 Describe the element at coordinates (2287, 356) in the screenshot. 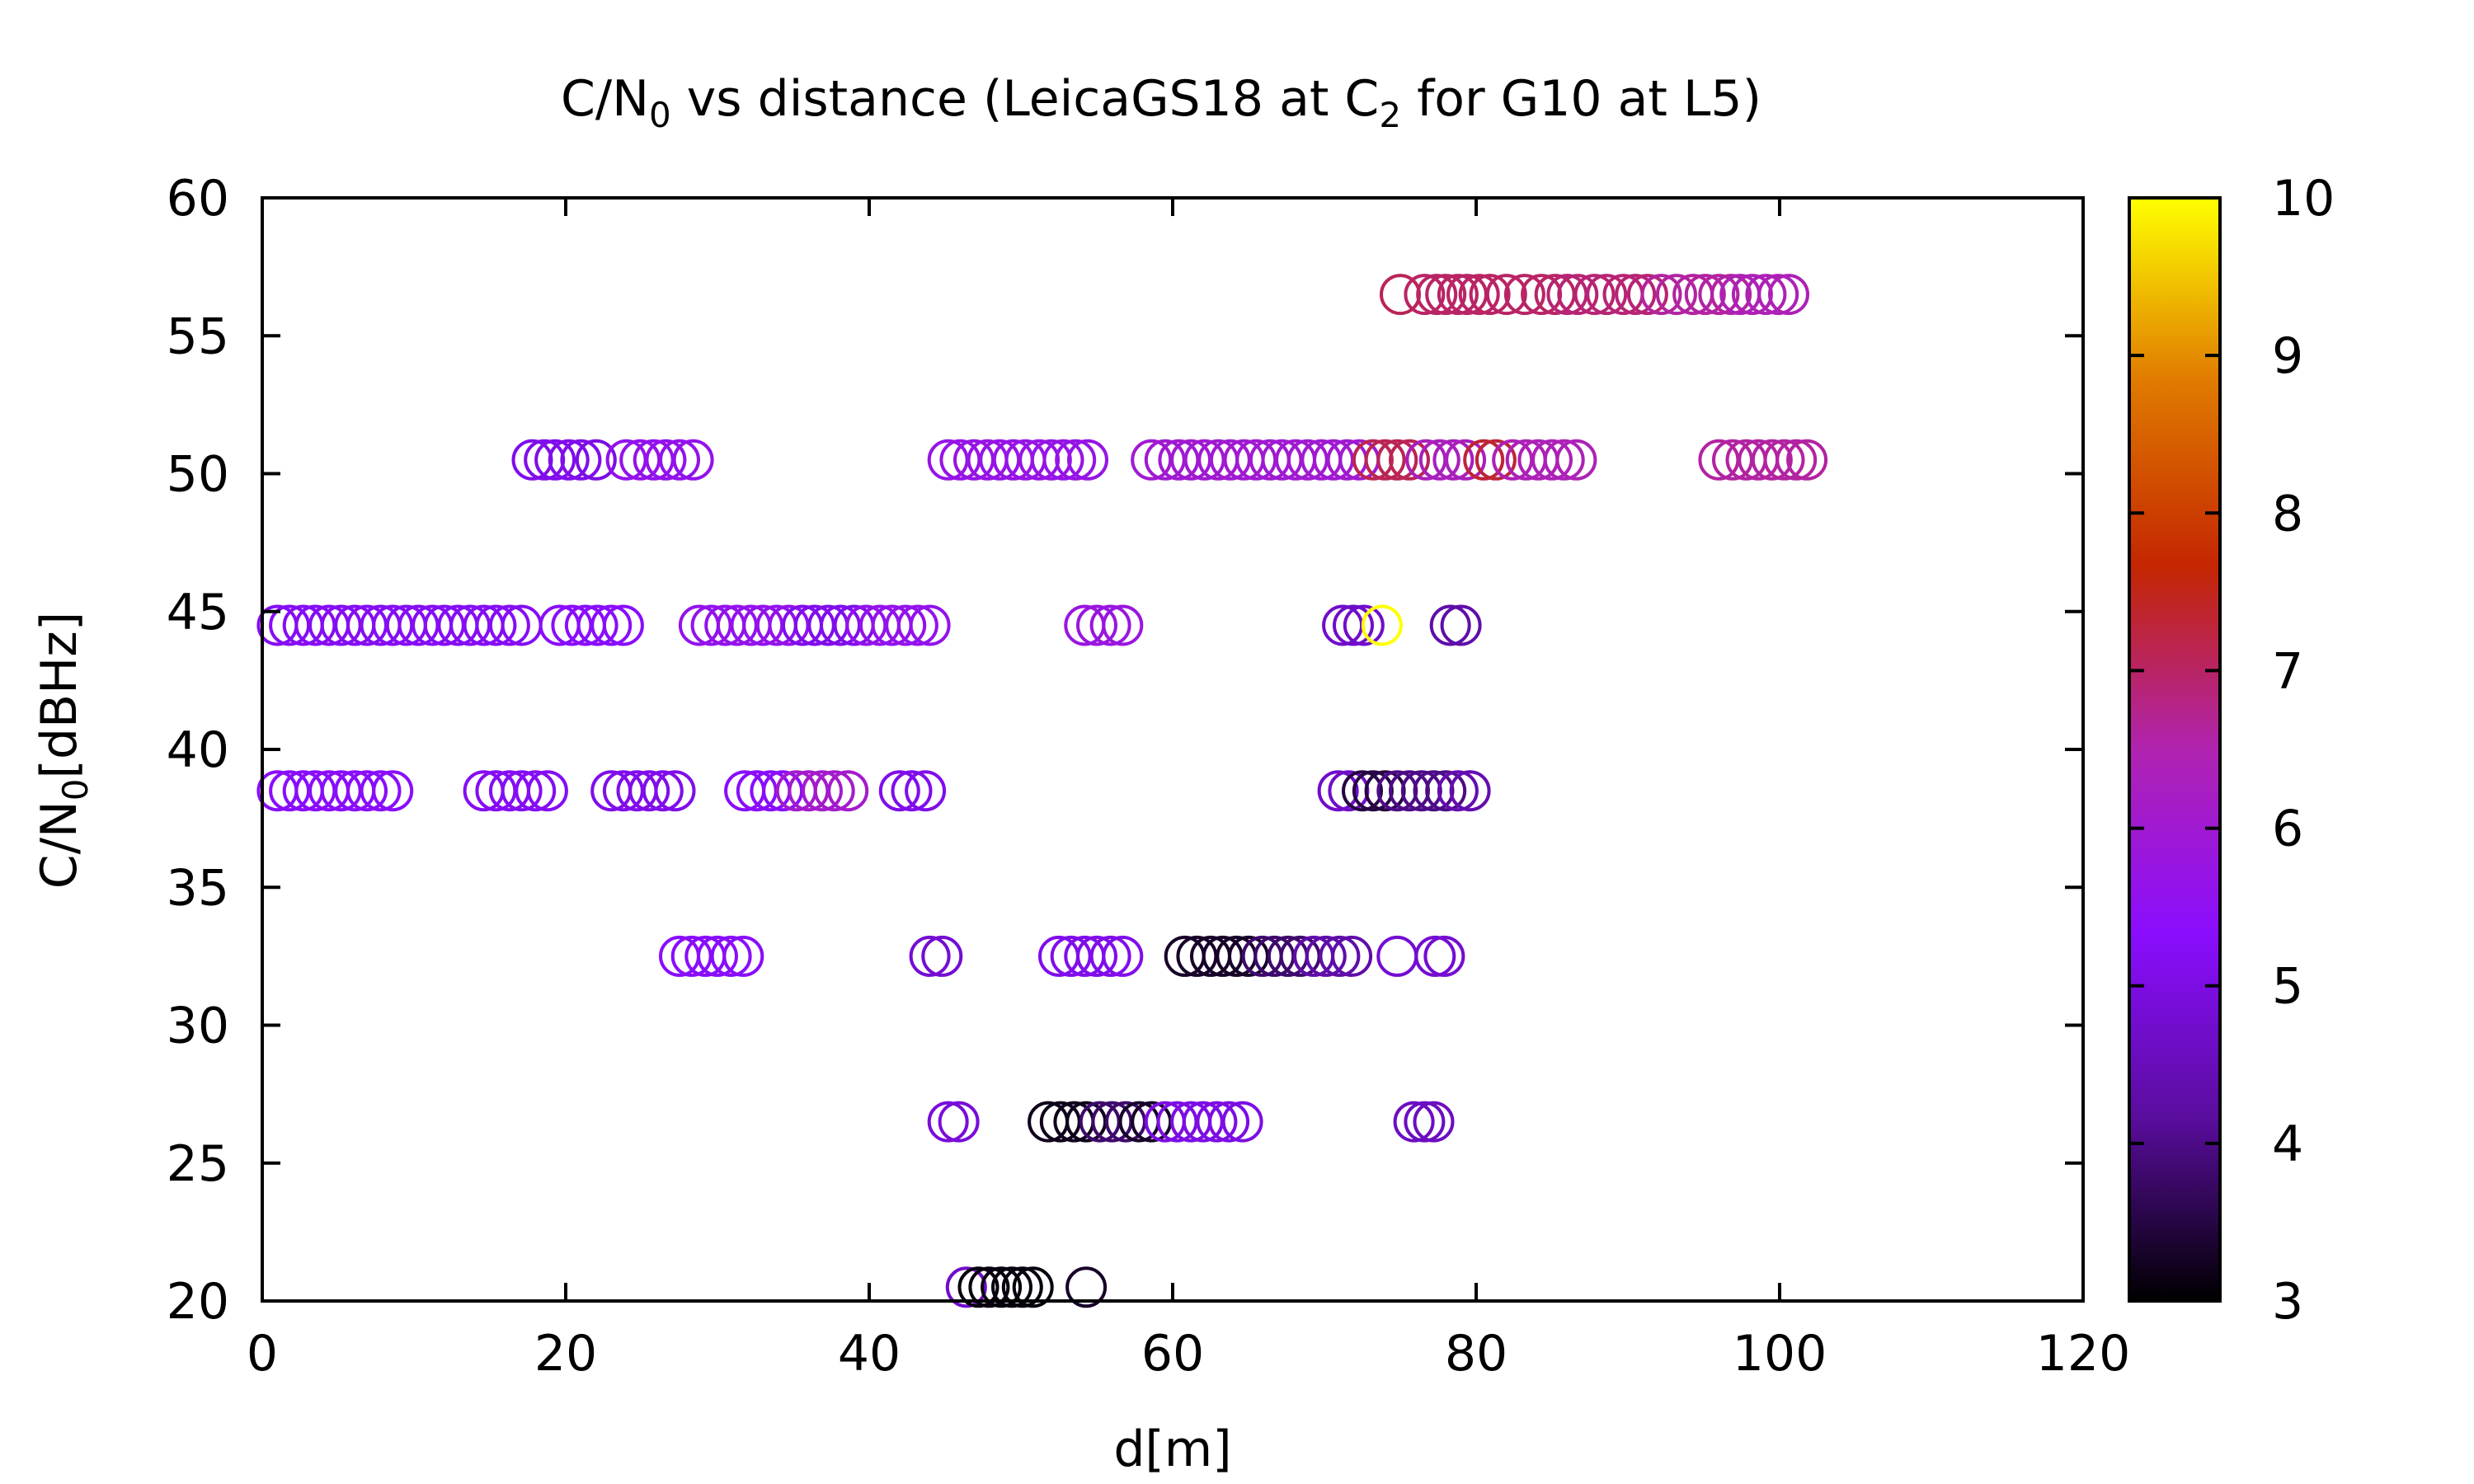

I see `colorbar-tick-label: 9` at that location.